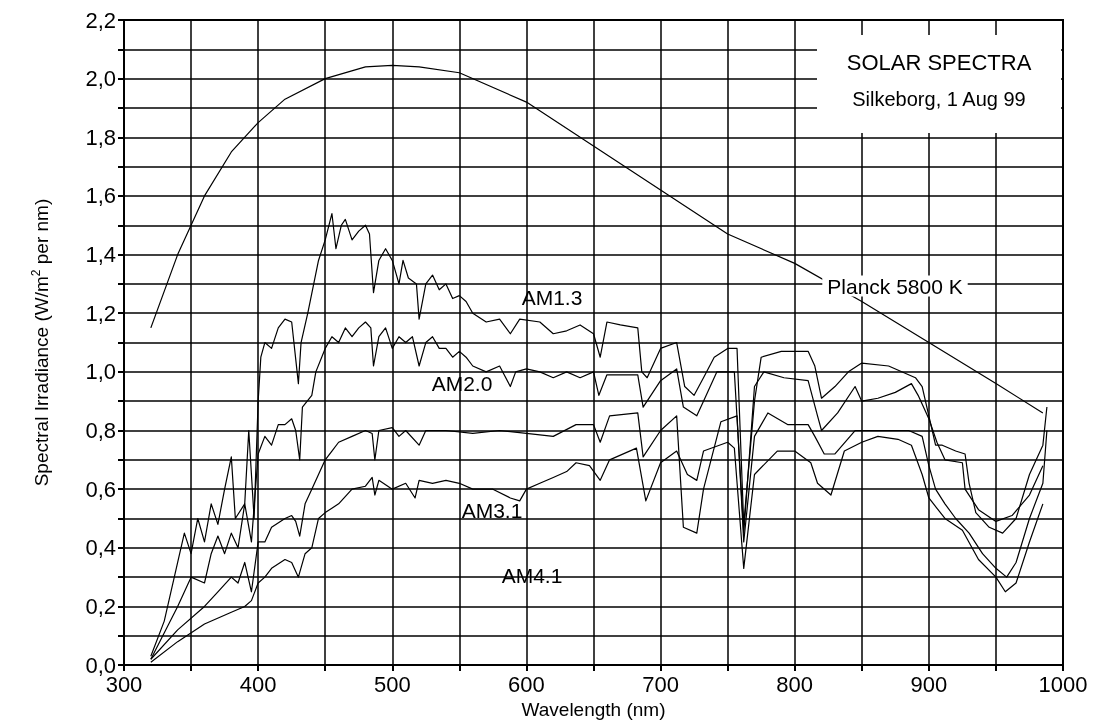  I want to click on y-tick-label: 1,4, so click(100, 255).